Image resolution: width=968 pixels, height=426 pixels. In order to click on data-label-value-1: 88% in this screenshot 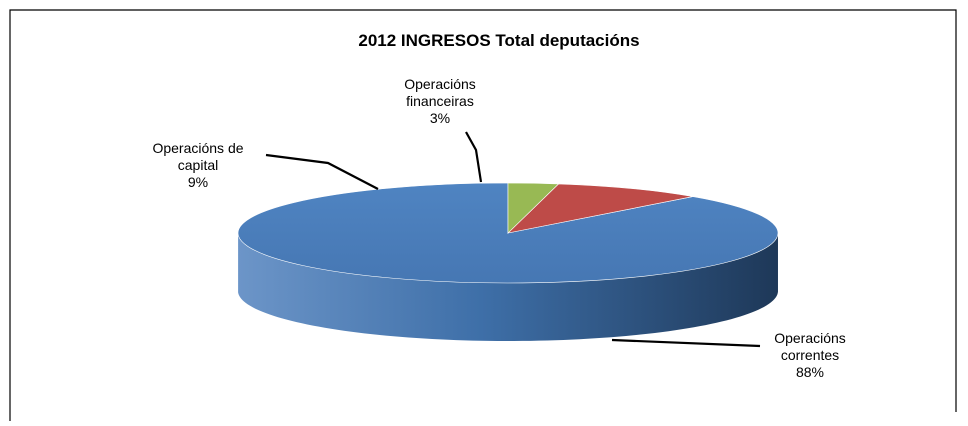, I will do `click(810, 372)`.